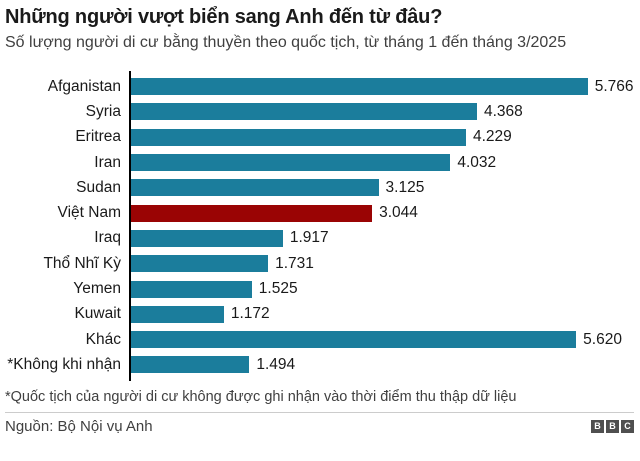 This screenshot has height=461, width=640. What do you see at coordinates (381, 288) in the screenshot?
I see `bar-track: 1.525` at bounding box center [381, 288].